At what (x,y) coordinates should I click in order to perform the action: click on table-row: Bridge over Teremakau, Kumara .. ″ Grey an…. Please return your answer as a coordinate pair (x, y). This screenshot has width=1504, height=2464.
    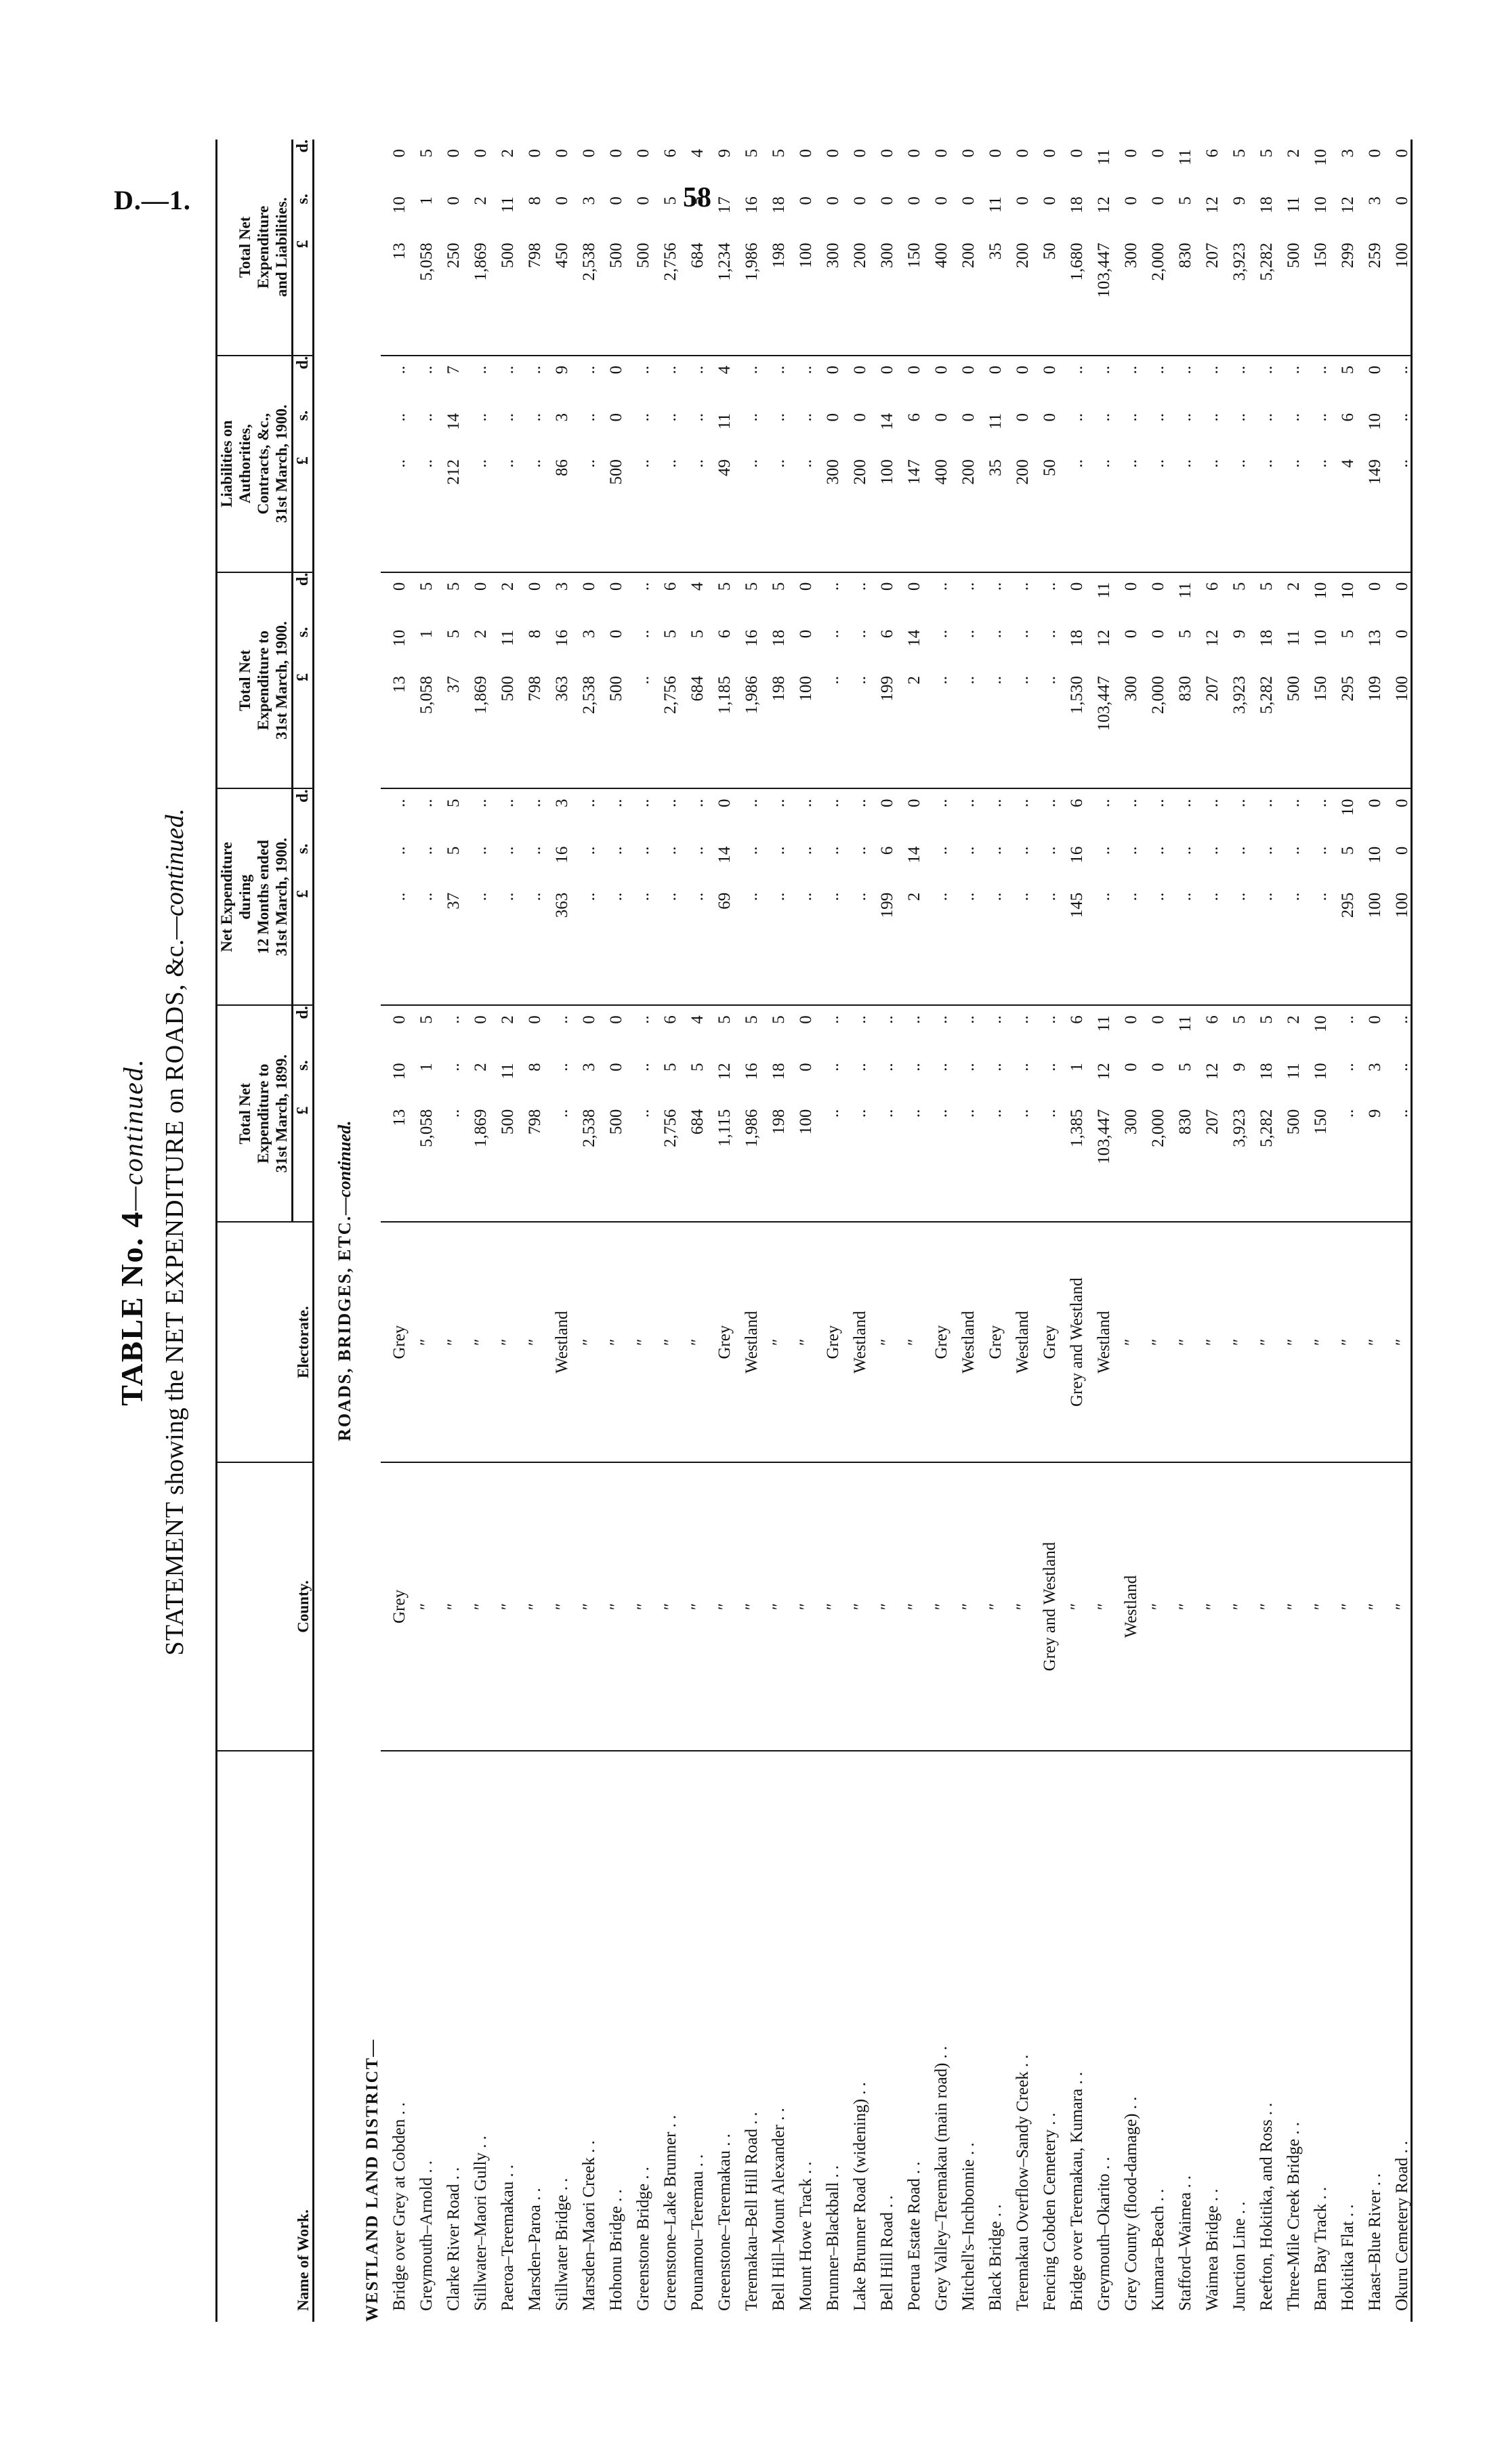
    Looking at the image, I should click on (1072, 1231).